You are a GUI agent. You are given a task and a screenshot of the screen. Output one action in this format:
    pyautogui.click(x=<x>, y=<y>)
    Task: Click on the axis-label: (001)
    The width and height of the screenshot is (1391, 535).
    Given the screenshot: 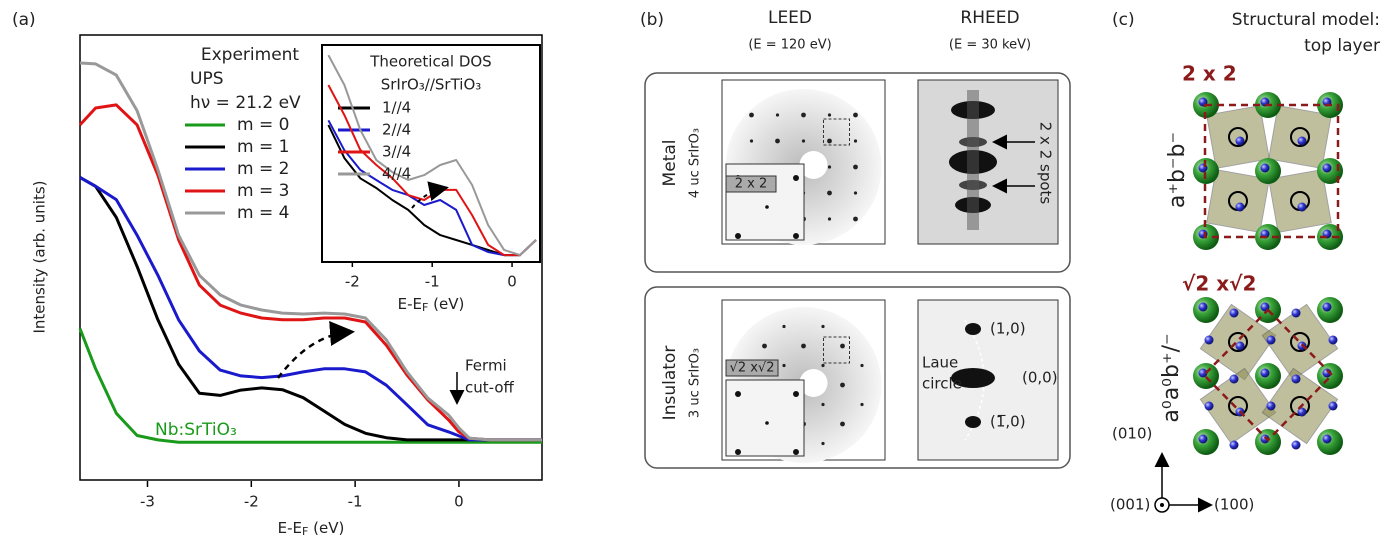 What is the action you would take?
    pyautogui.click(x=1130, y=505)
    